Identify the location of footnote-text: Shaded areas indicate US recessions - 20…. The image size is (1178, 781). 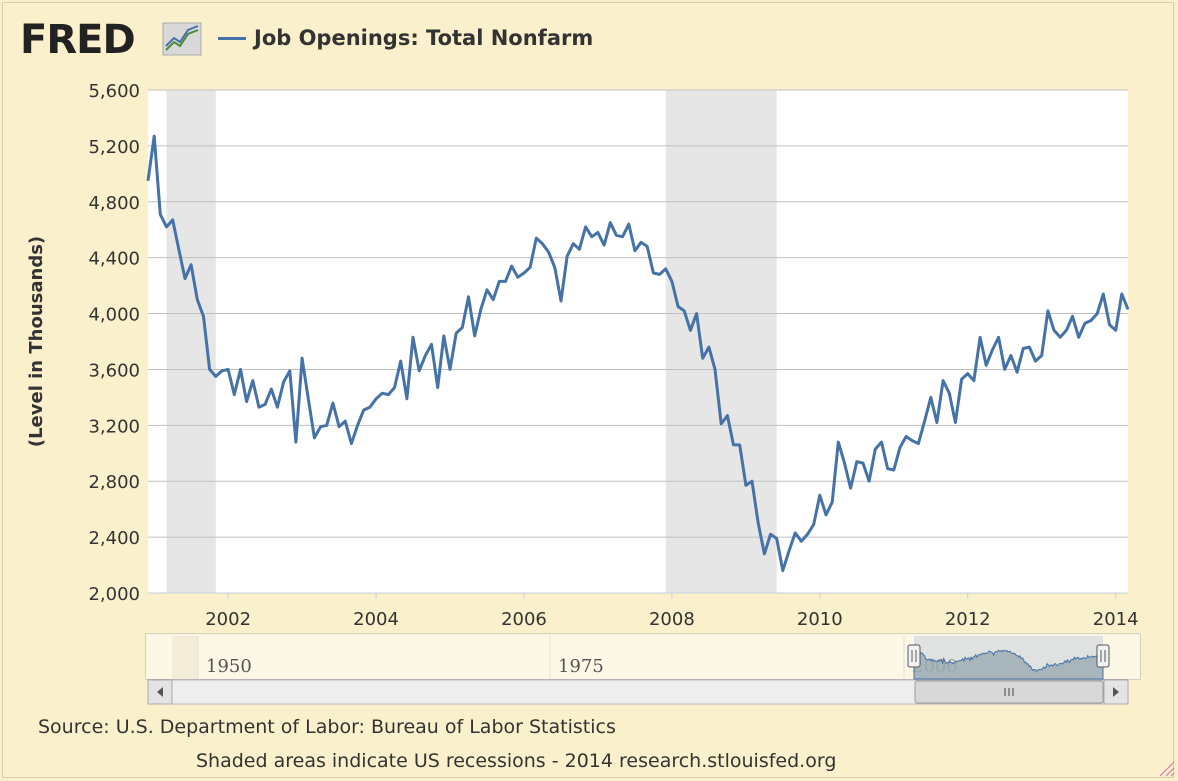
(516, 761).